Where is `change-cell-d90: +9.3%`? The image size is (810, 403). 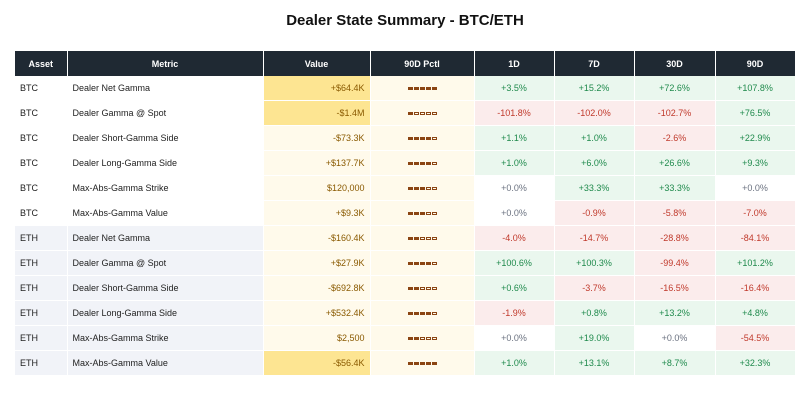 change-cell-d90: +9.3% is located at coordinates (755, 163).